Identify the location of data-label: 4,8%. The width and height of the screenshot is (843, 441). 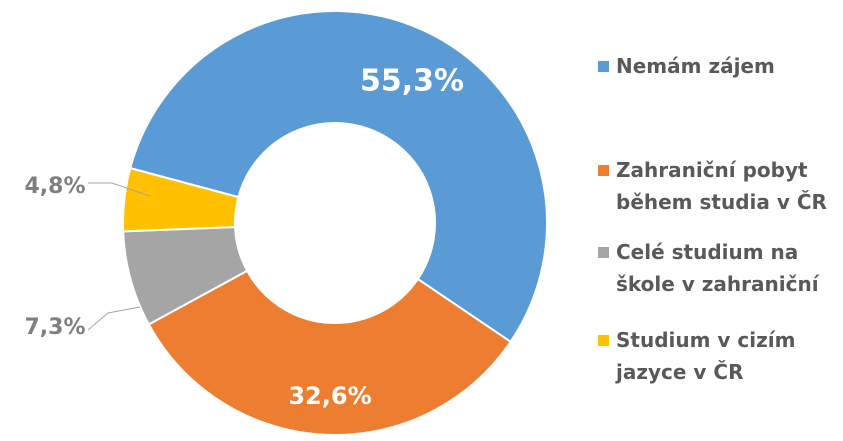
(54, 186).